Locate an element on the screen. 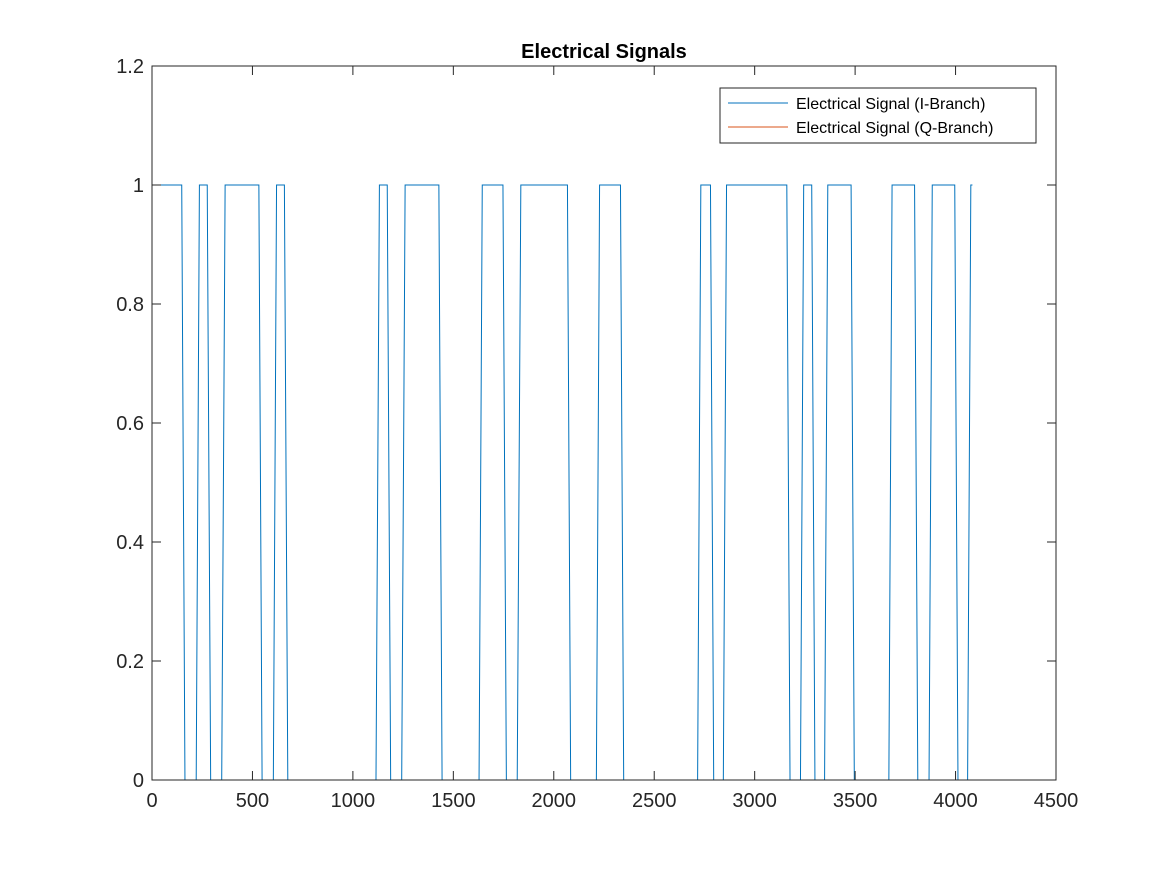  x-tick-label: 3000 is located at coordinates (754, 801).